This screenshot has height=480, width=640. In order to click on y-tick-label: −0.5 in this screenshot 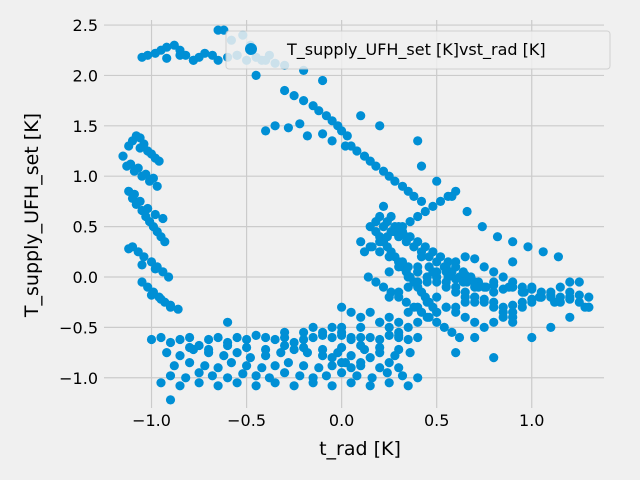, I will do `click(78, 327)`.